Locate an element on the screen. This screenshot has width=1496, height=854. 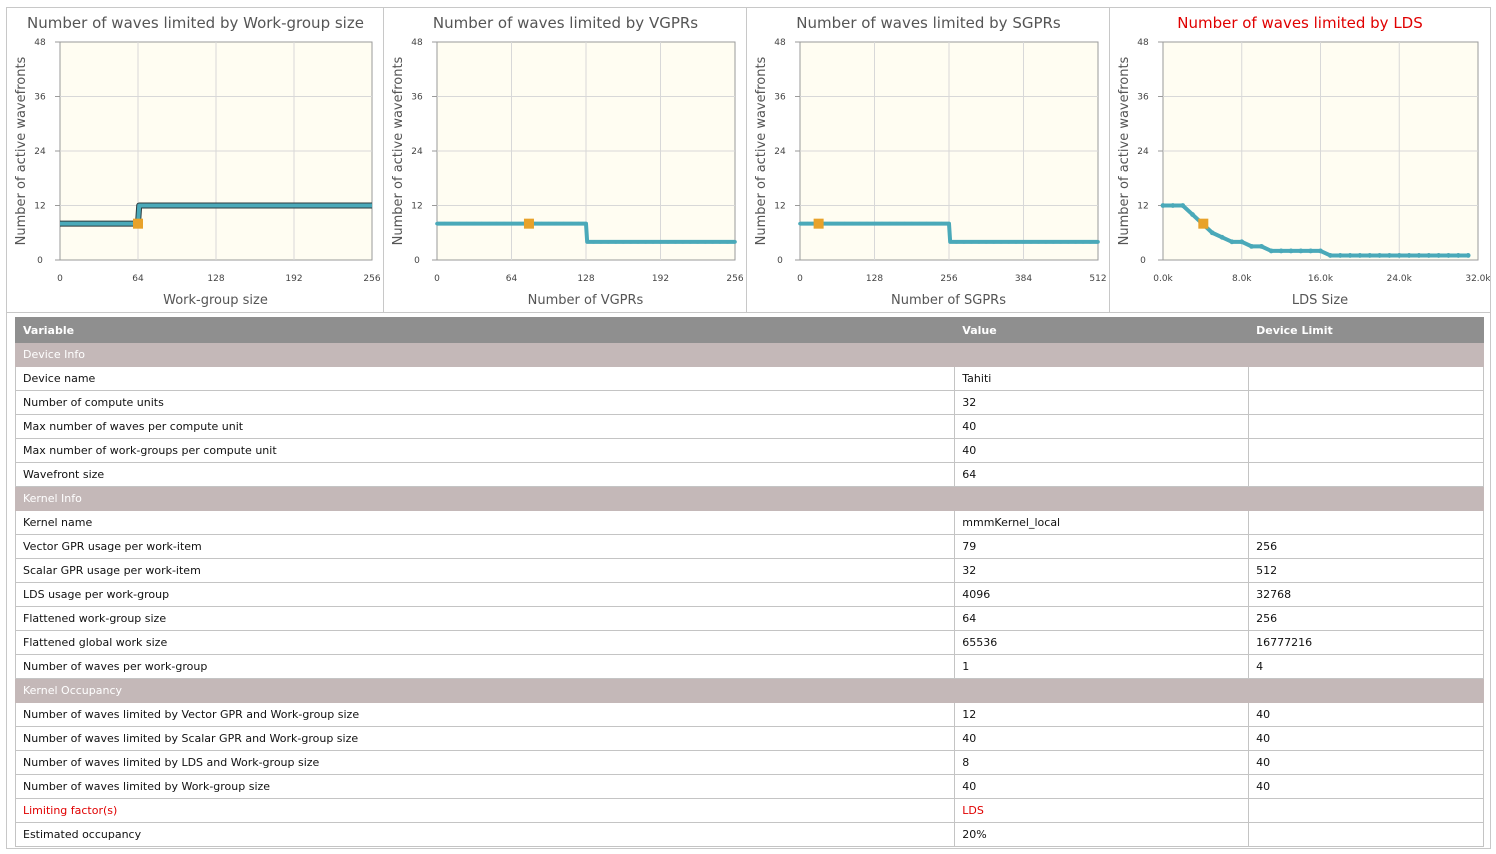
current-value-marker is located at coordinates (528, 223).